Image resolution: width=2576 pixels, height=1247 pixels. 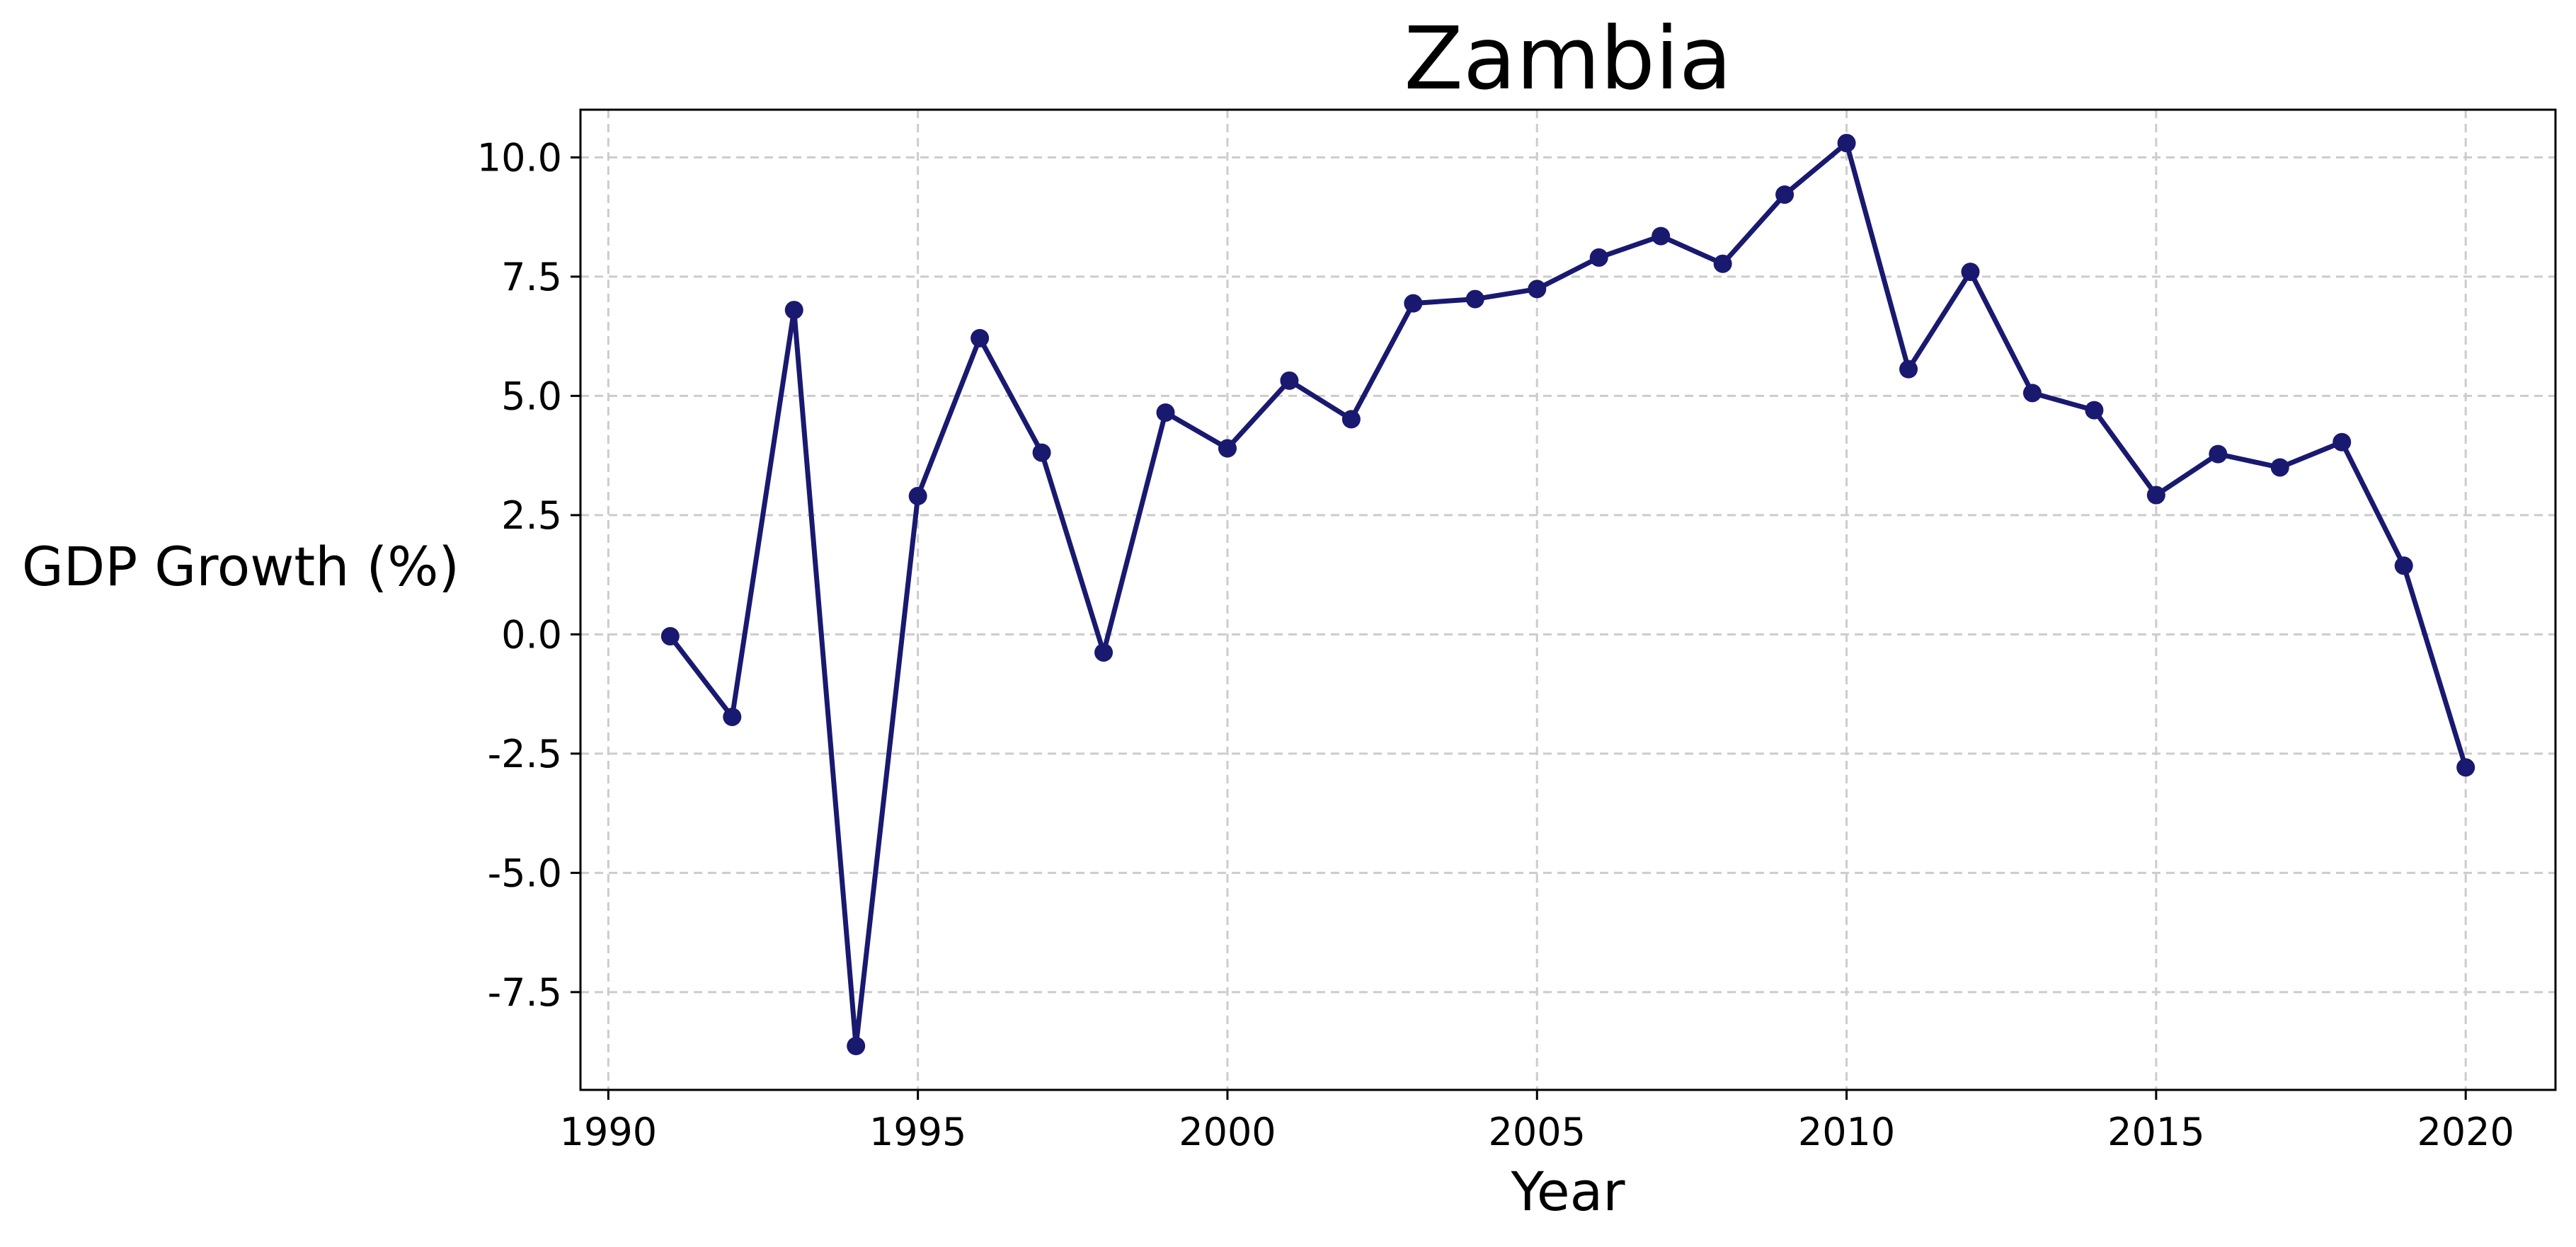 I want to click on x-tick-label: 2020, so click(x=2465, y=1132).